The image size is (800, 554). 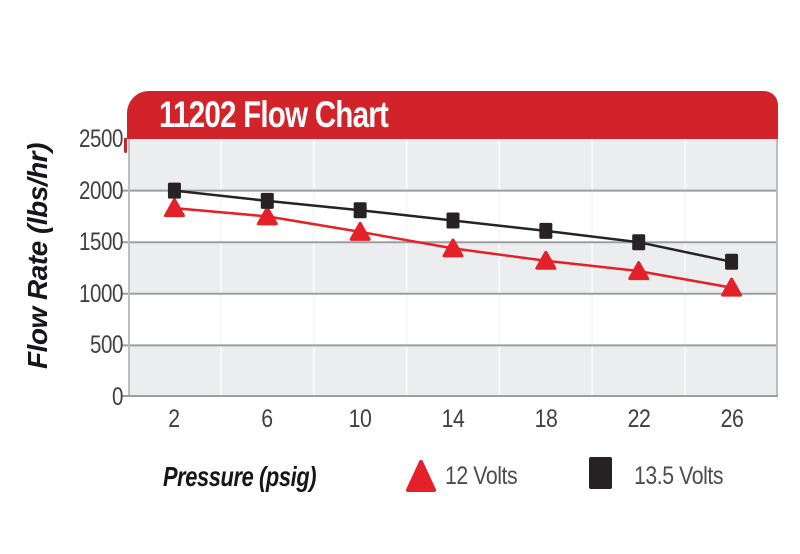 What do you see at coordinates (240, 476) in the screenshot?
I see `x-axis-title: Pressure (psig)` at bounding box center [240, 476].